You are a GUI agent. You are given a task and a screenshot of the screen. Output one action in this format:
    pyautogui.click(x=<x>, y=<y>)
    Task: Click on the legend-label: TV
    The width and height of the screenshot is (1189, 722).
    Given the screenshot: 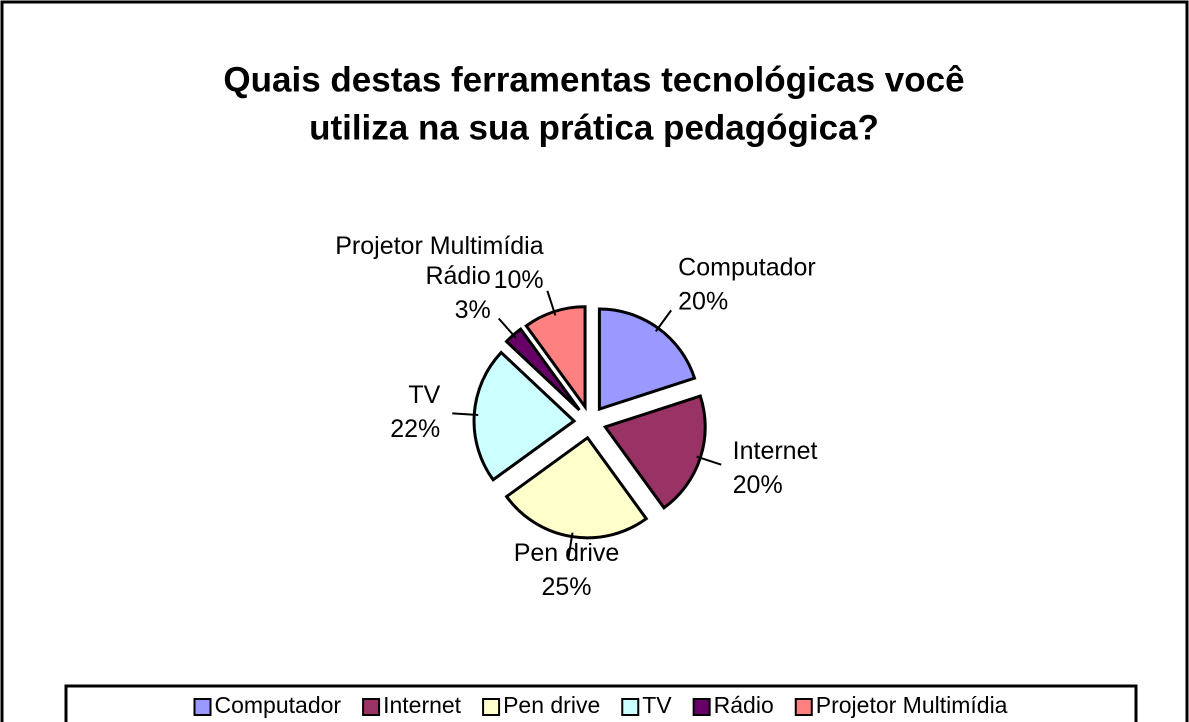 What is the action you would take?
    pyautogui.click(x=657, y=705)
    